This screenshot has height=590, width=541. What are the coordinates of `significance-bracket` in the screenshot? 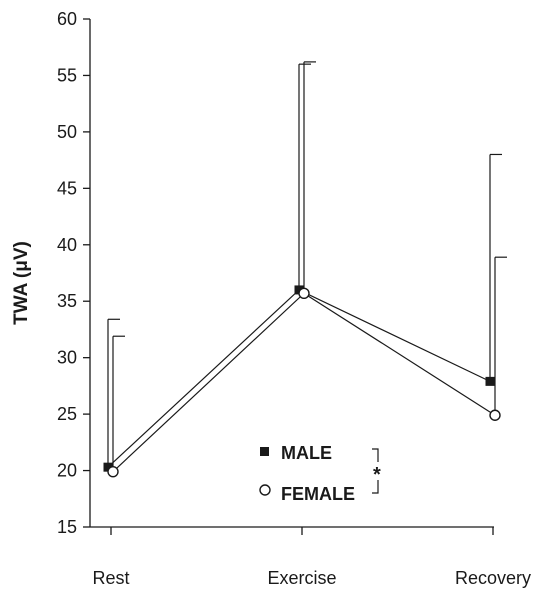 It's located at (375, 471).